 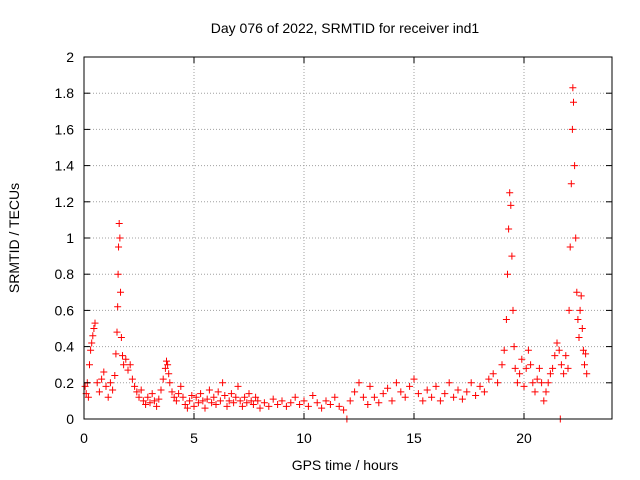 I want to click on y-tick-label: 1.4, so click(x=65, y=166).